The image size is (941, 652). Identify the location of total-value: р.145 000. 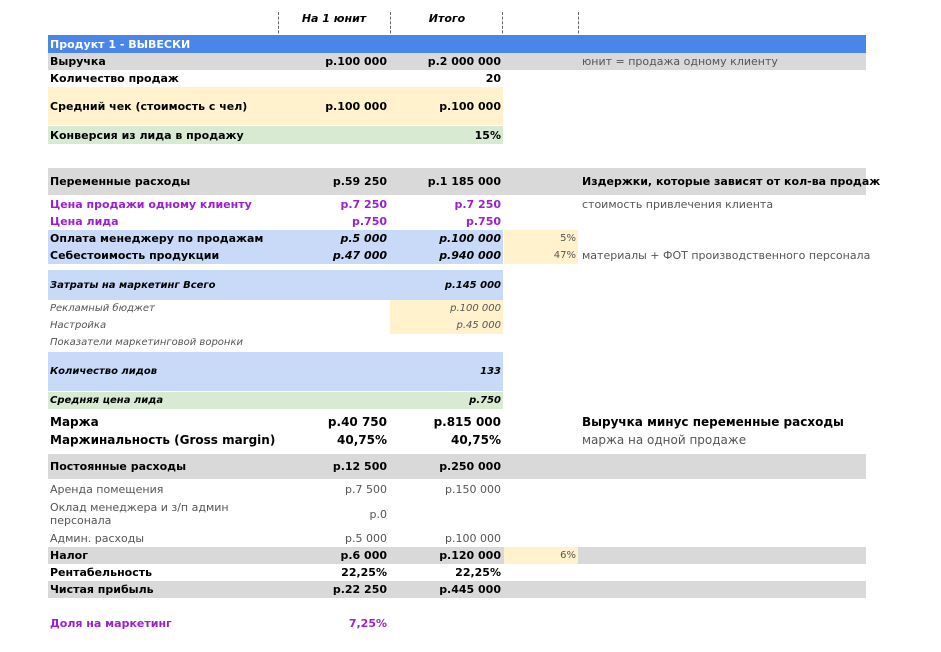
(472, 285).